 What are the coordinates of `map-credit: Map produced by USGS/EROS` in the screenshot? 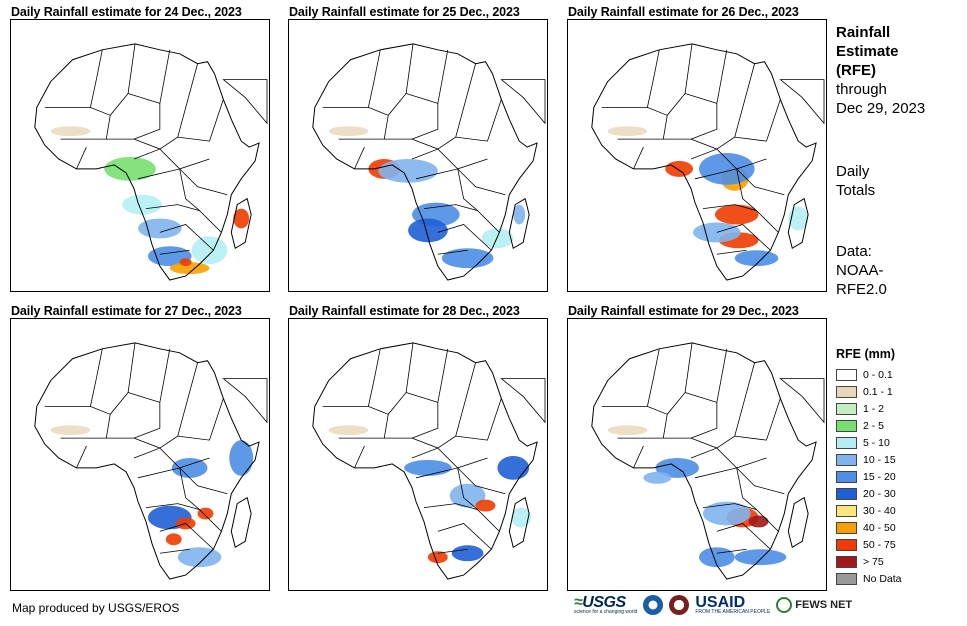 It's located at (96, 608).